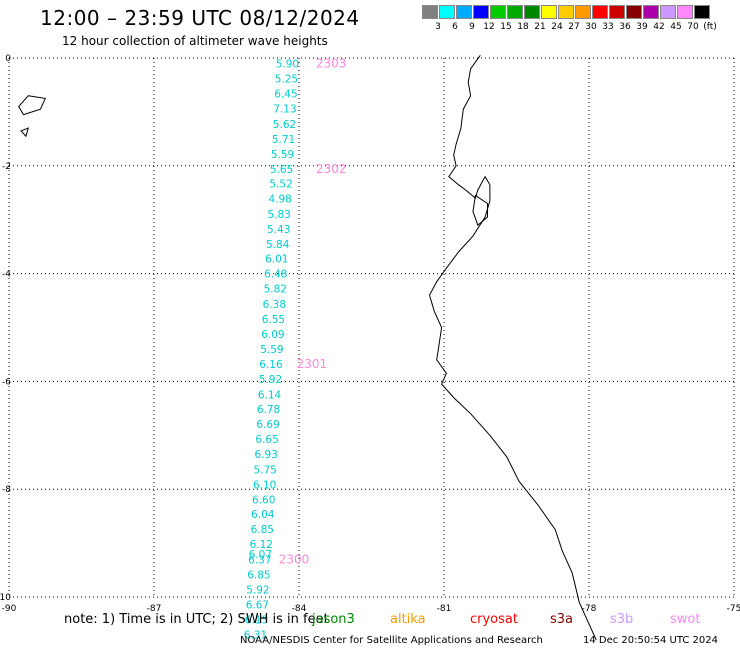  Describe the element at coordinates (261, 545) in the screenshot. I see `wave-height-value: 6.12` at that location.